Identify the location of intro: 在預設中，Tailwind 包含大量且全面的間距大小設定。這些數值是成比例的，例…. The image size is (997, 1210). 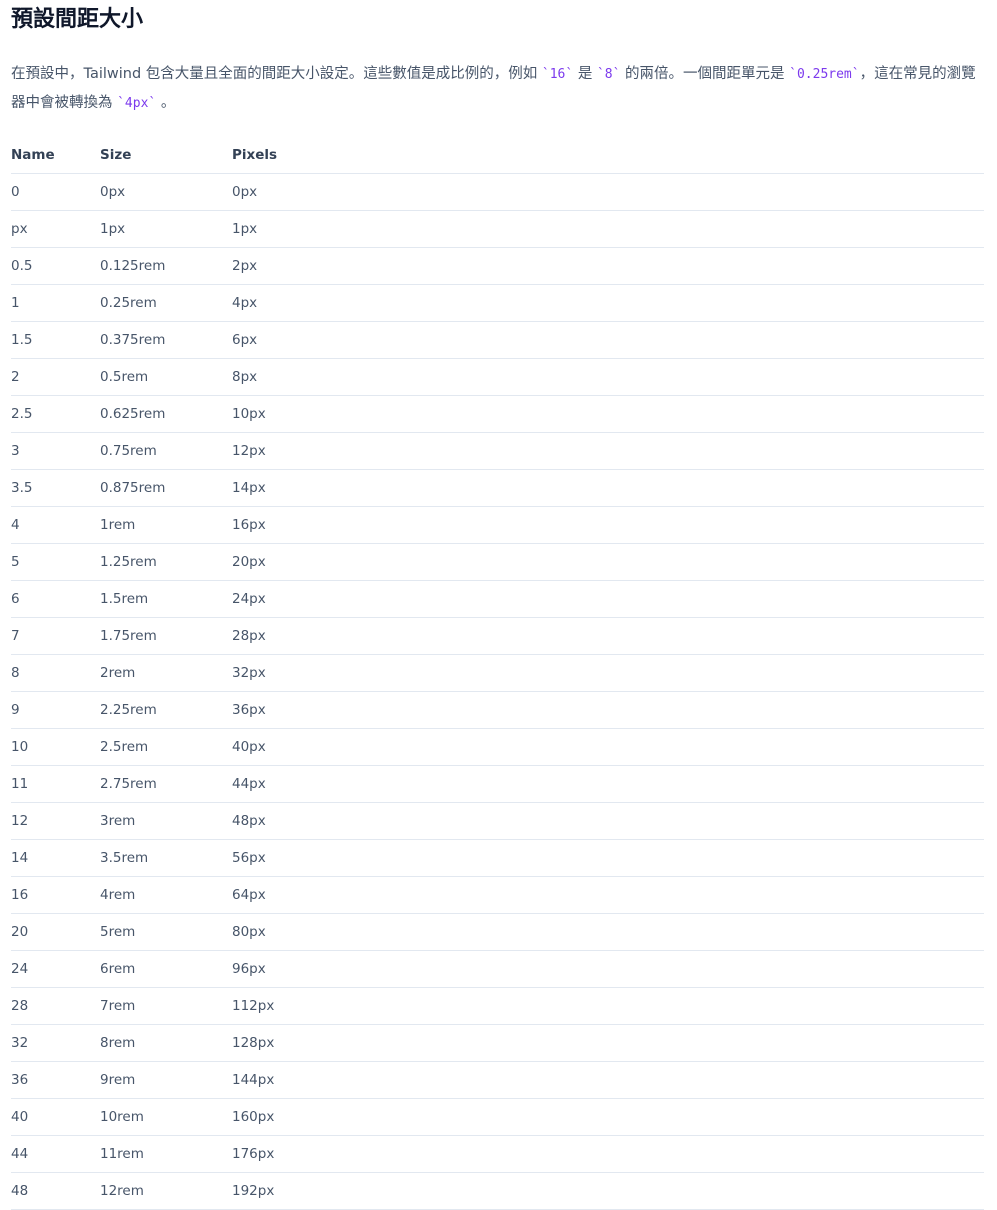
(496, 89).